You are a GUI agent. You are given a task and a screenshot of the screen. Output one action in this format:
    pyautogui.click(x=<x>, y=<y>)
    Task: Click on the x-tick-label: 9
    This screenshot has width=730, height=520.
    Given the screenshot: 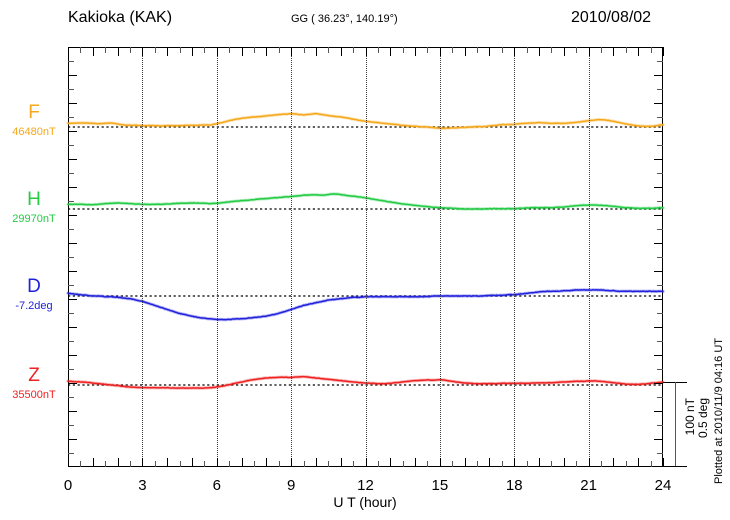 What is the action you would take?
    pyautogui.click(x=291, y=485)
    